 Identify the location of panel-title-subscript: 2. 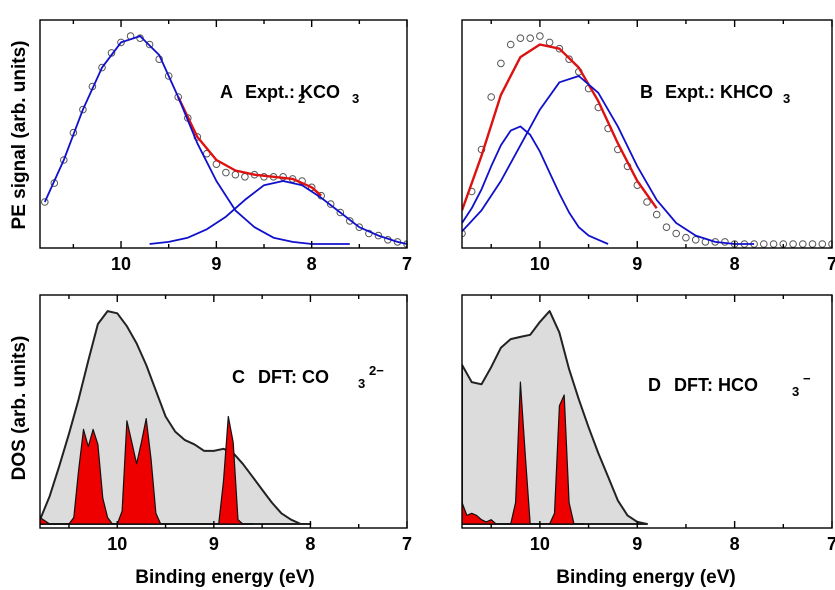
(301, 98).